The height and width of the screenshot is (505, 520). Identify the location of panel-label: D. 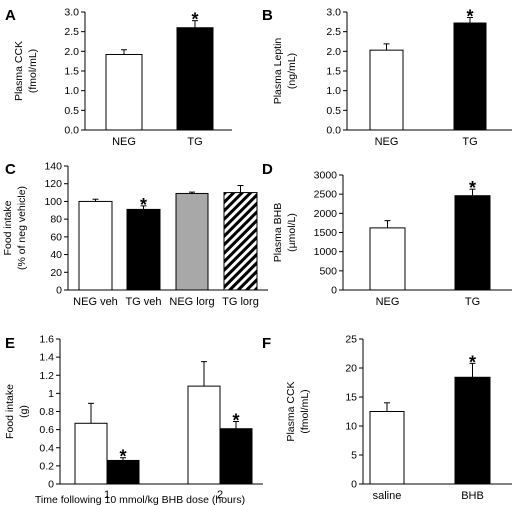
(267, 169).